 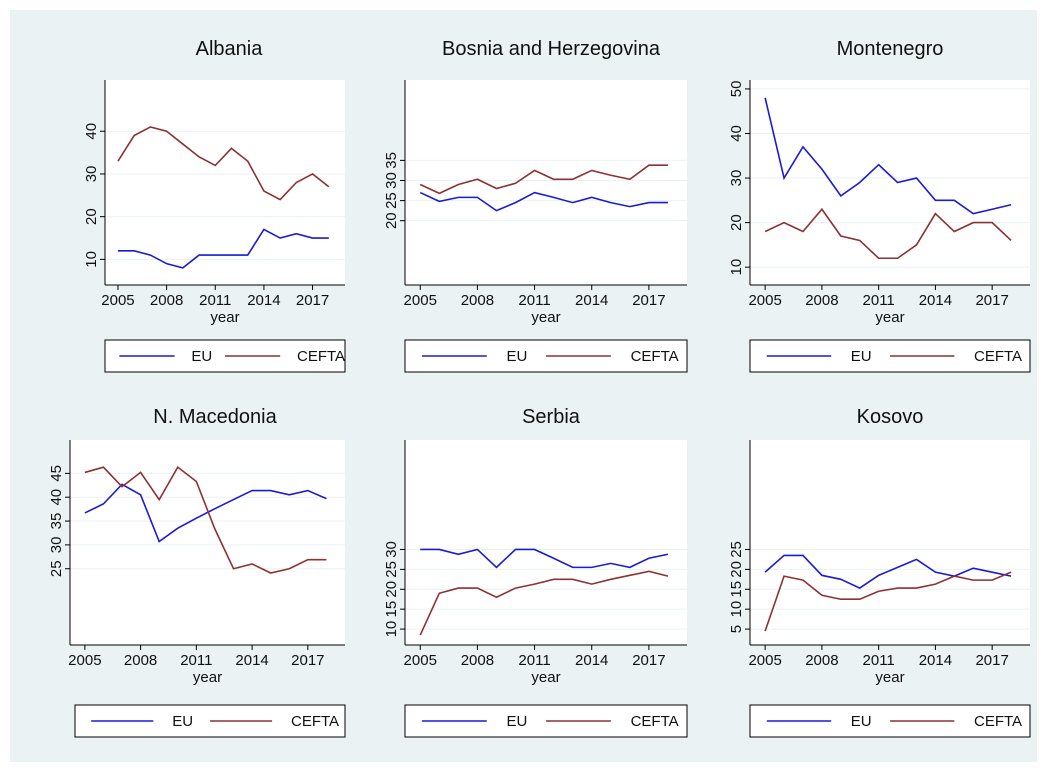 What do you see at coordinates (551, 417) in the screenshot?
I see `panel-title: Serbia` at bounding box center [551, 417].